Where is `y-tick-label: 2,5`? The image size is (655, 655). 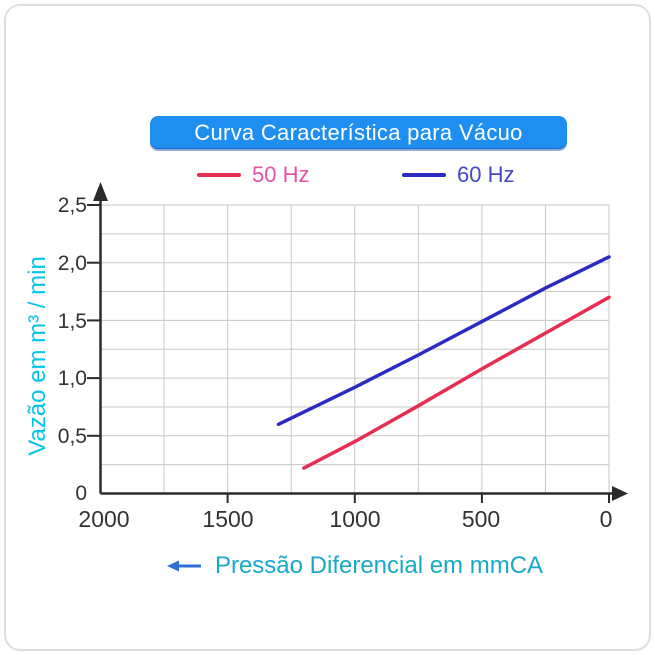 y-tick-label: 2,5 is located at coordinates (72, 205).